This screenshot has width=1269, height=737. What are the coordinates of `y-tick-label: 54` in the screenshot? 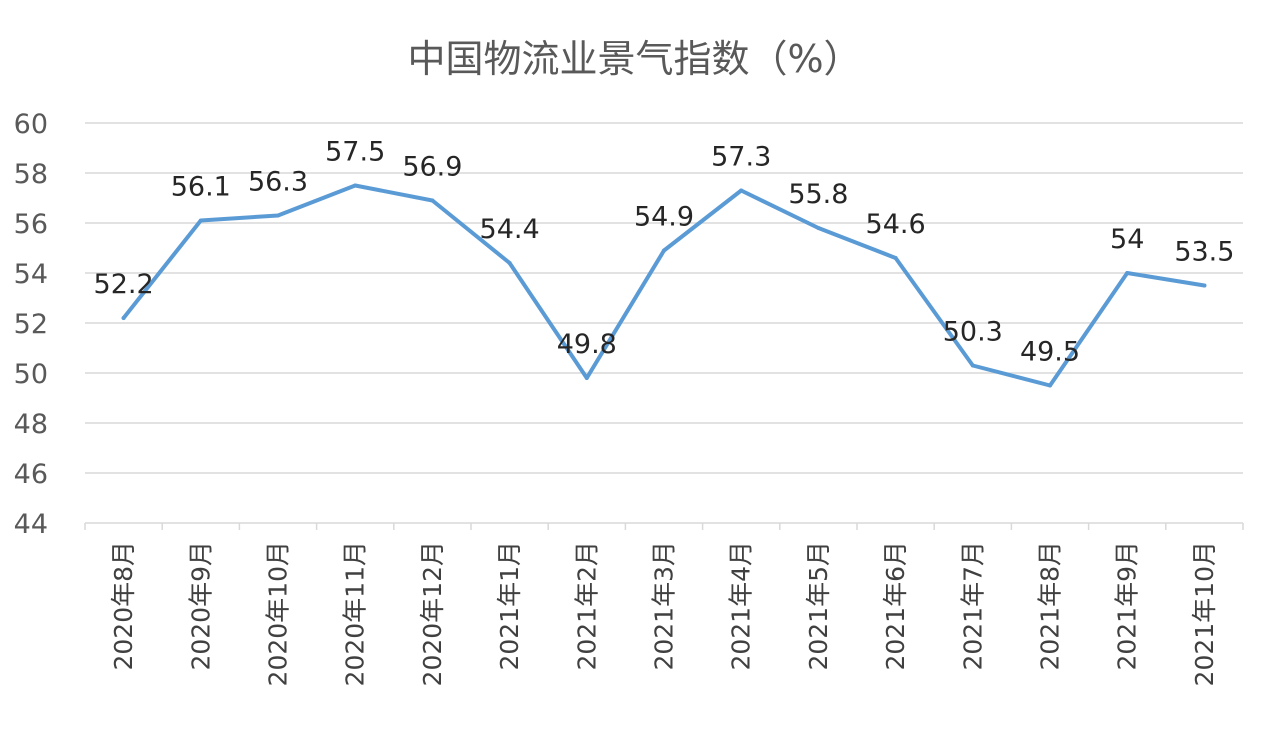 It's located at (31, 274).